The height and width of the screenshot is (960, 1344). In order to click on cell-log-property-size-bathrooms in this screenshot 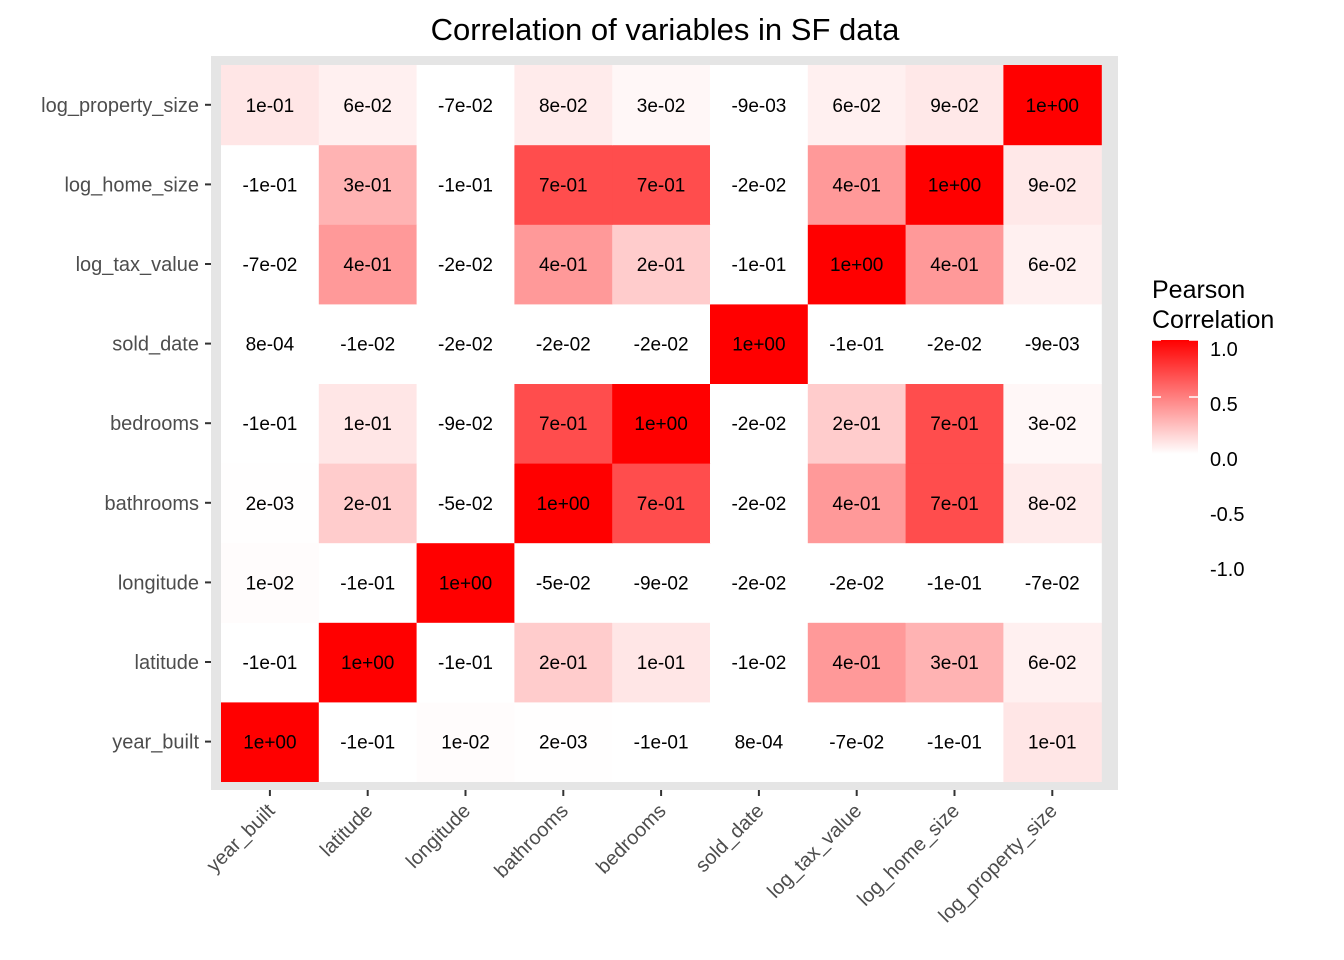, I will do `click(1052, 503)`.